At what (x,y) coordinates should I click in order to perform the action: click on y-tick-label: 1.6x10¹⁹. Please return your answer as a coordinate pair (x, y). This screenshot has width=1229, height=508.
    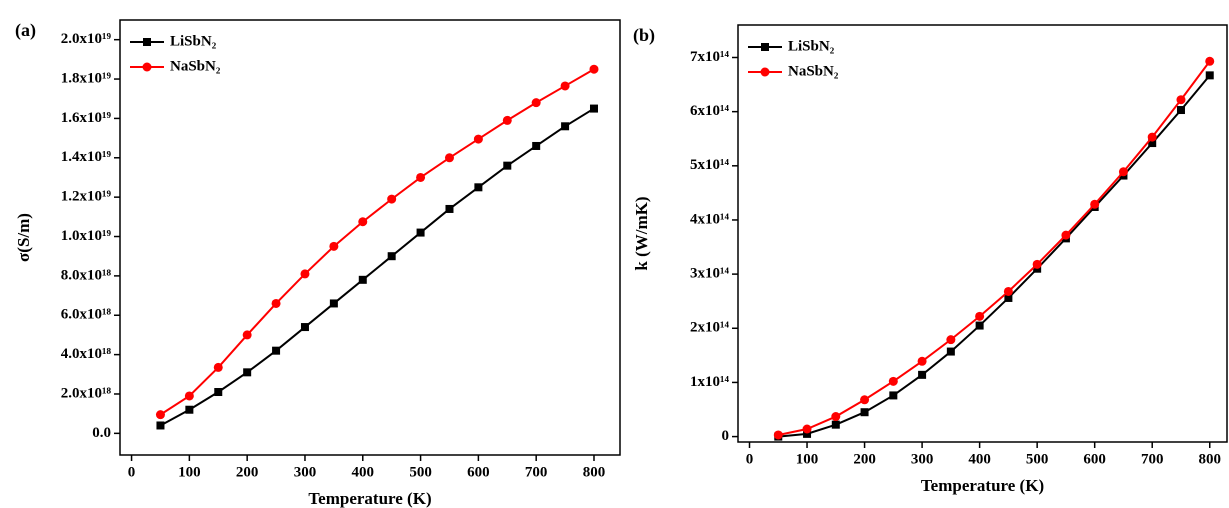
    Looking at the image, I should click on (86, 118).